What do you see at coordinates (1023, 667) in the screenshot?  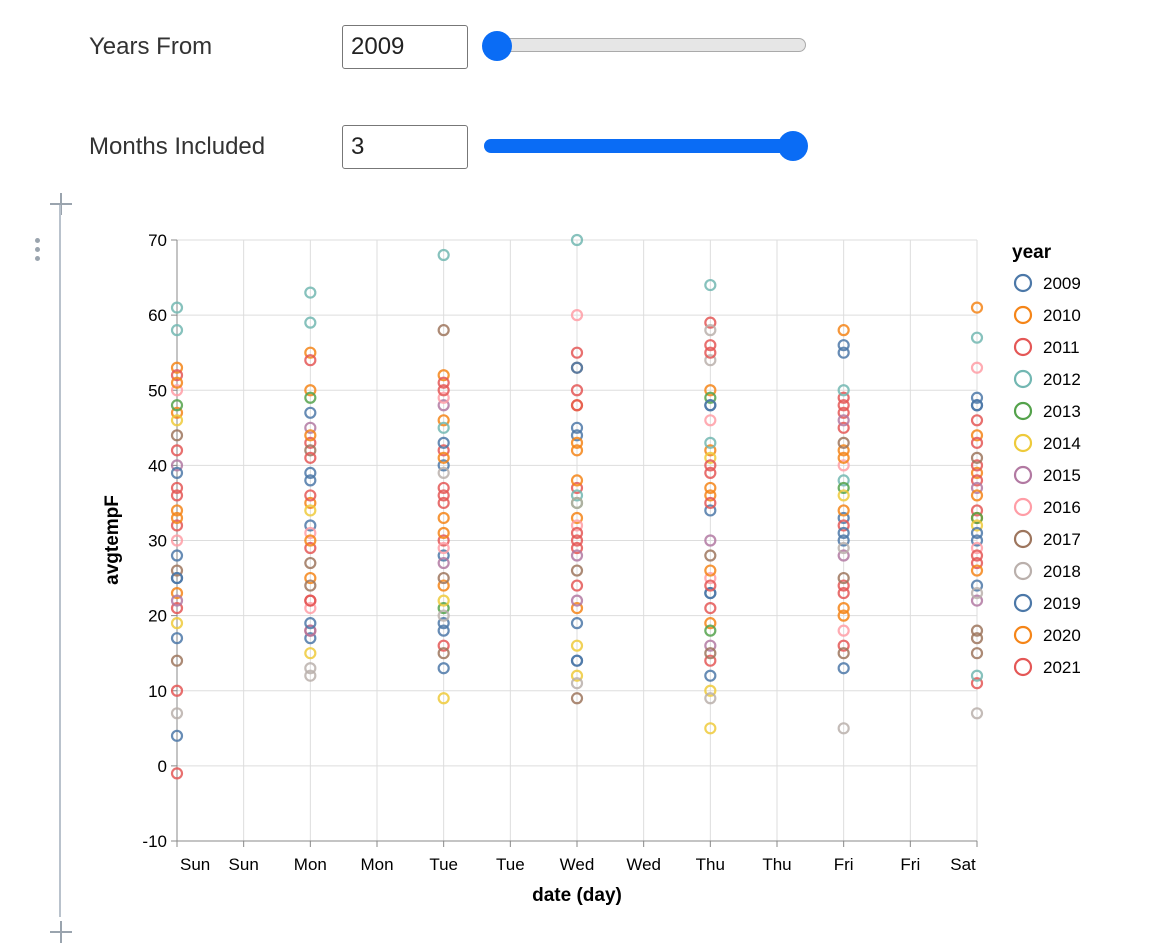 I see `legend-symbol-2021` at bounding box center [1023, 667].